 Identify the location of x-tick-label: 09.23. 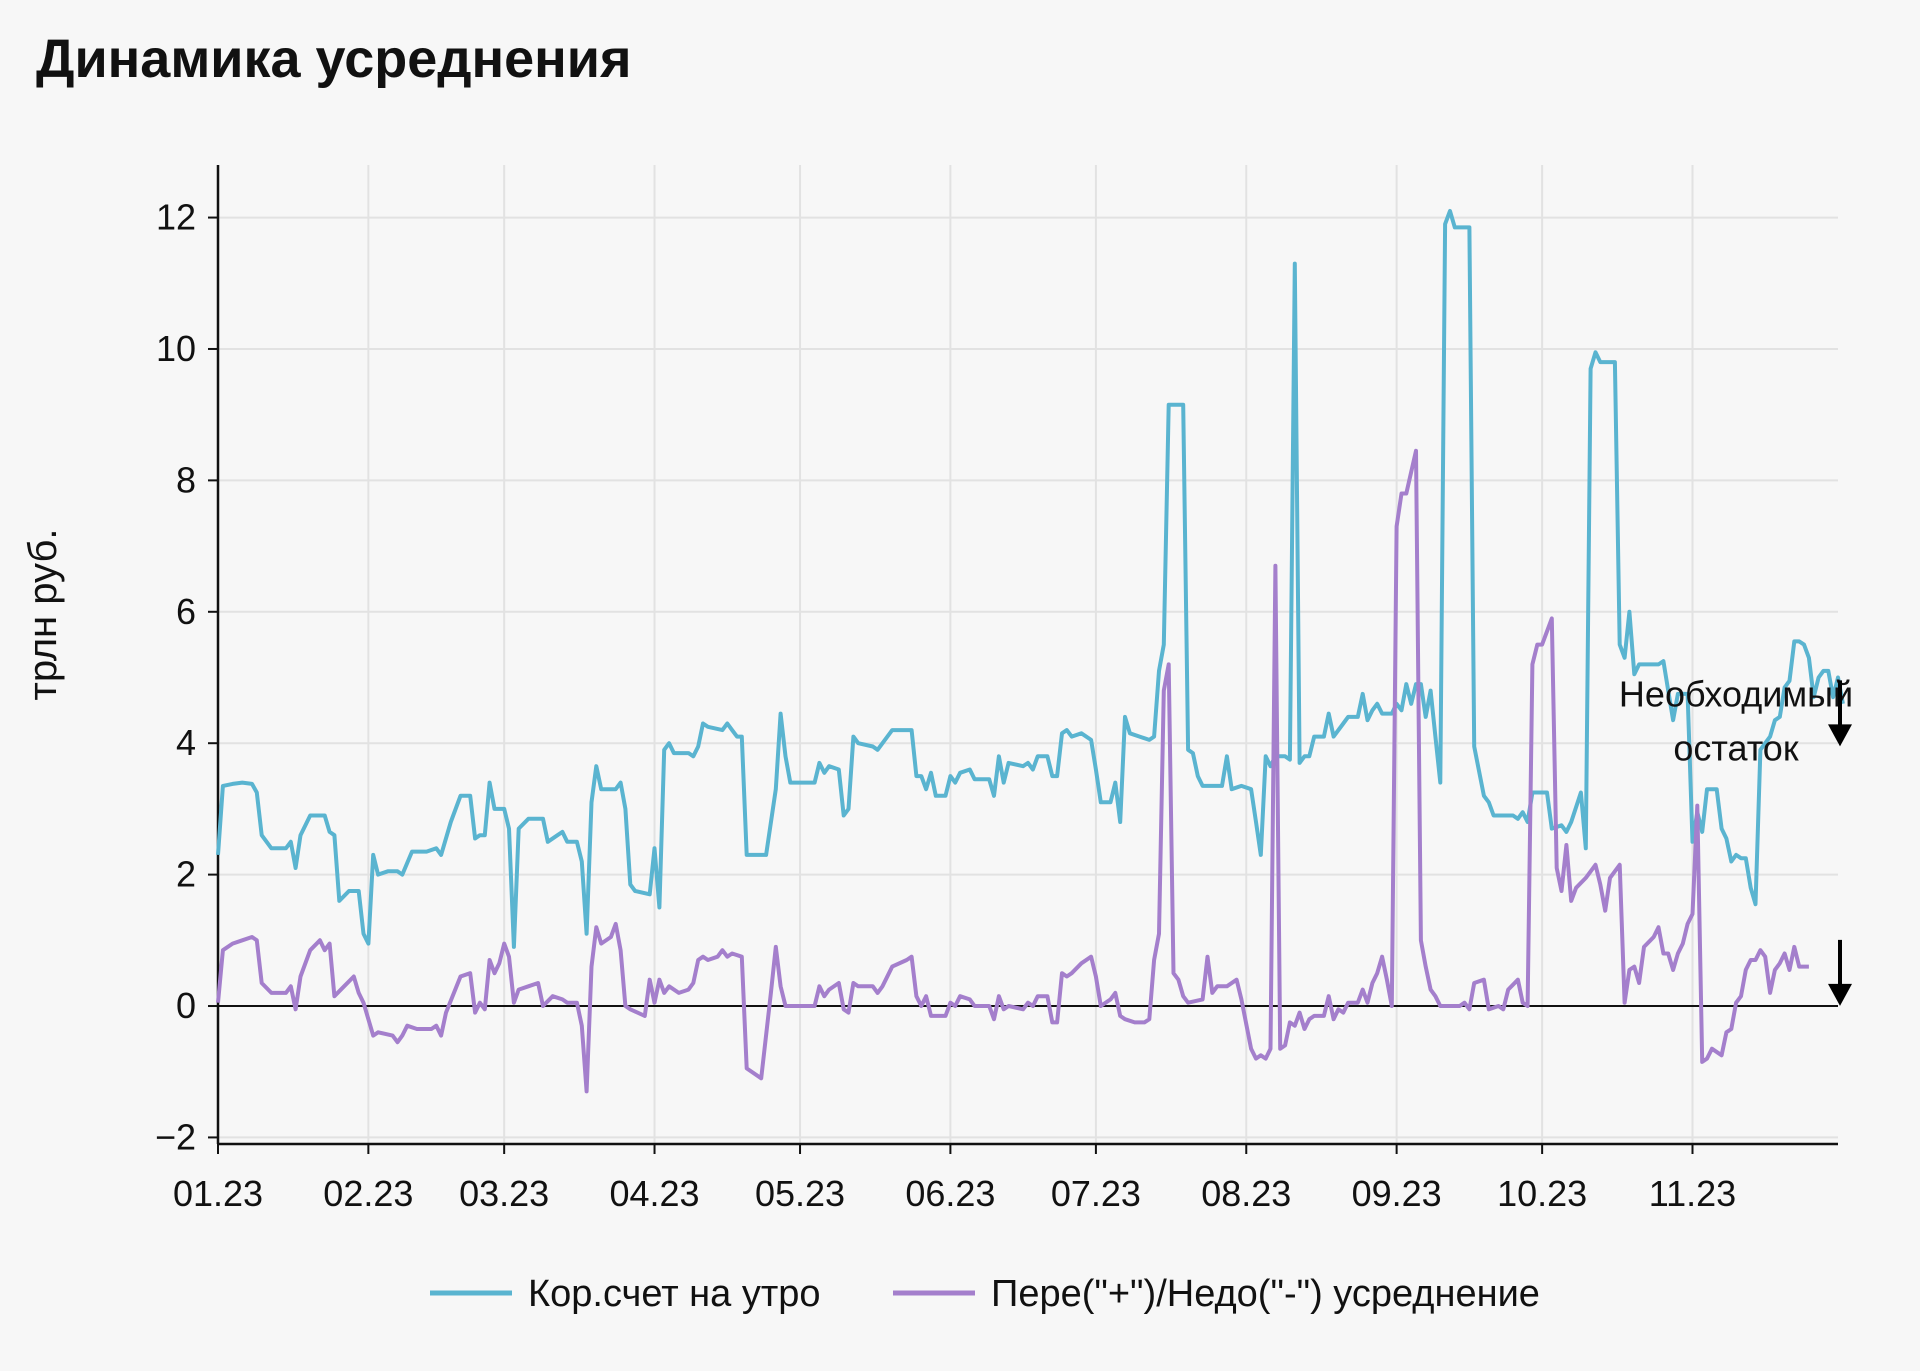
(1397, 1193).